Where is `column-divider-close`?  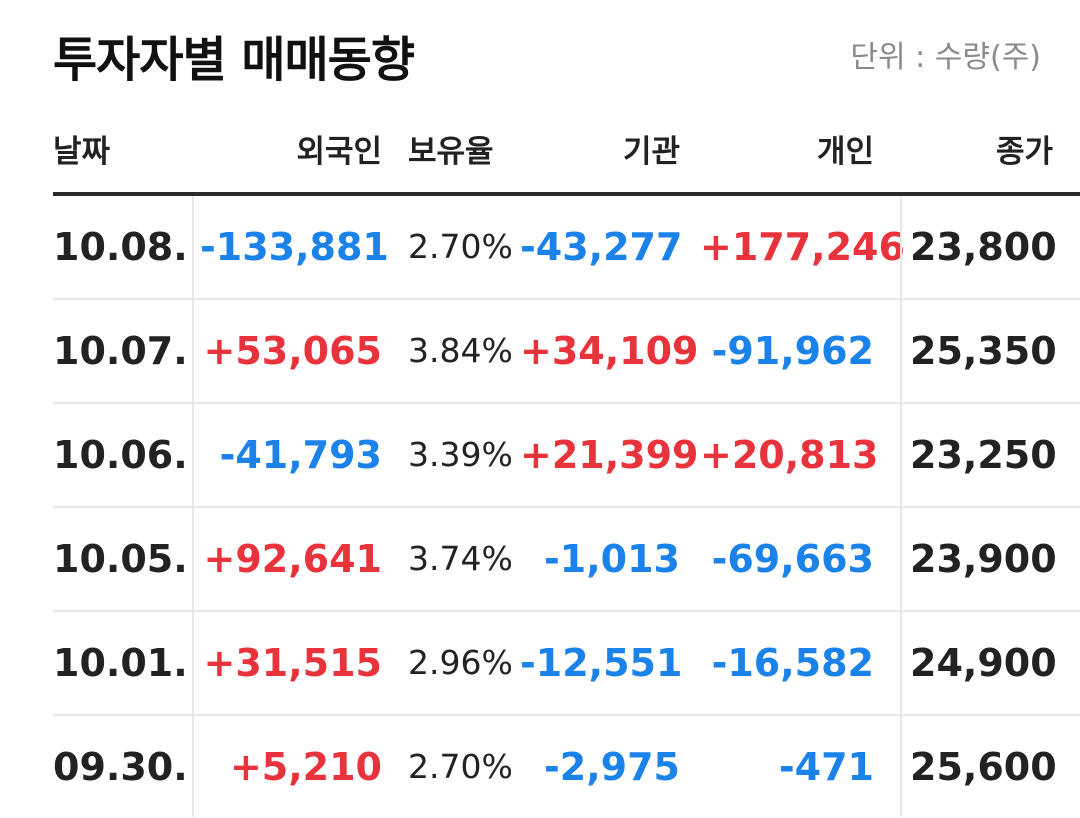 column-divider-close is located at coordinates (901, 506).